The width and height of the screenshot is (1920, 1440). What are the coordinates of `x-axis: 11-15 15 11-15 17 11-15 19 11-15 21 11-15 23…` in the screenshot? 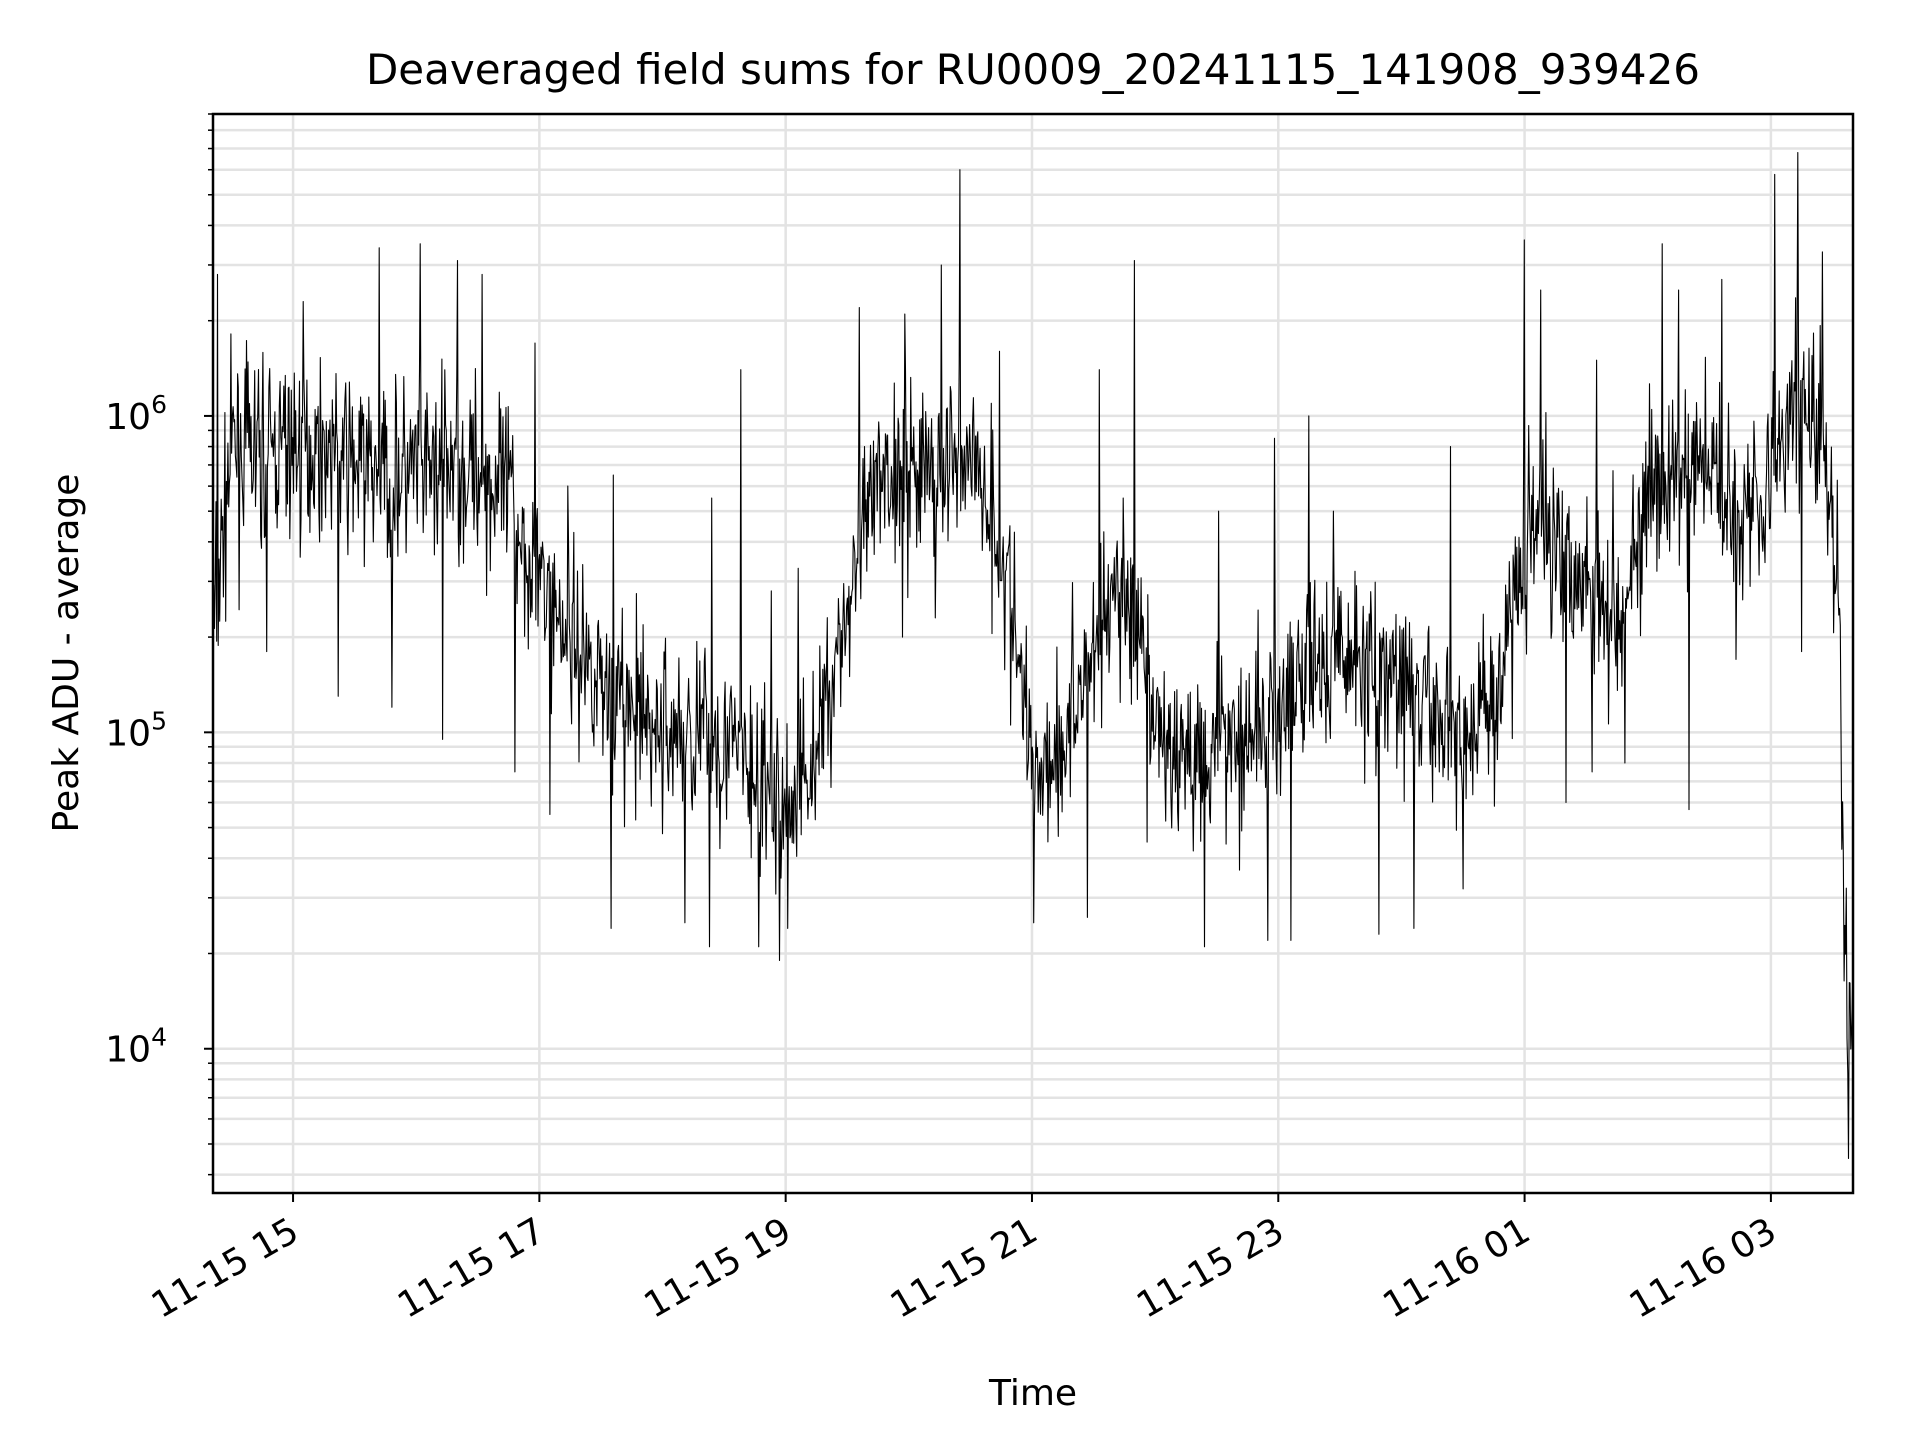 It's located at (964, 1260).